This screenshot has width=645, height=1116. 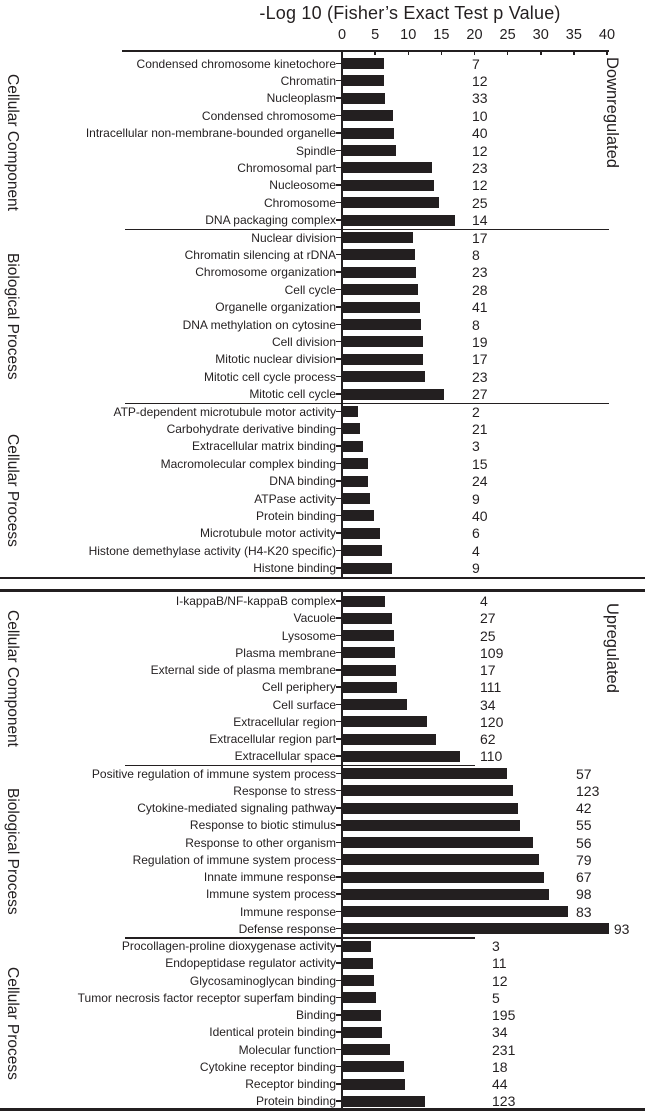 What do you see at coordinates (588, 790) in the screenshot?
I see `bar-count: 123` at bounding box center [588, 790].